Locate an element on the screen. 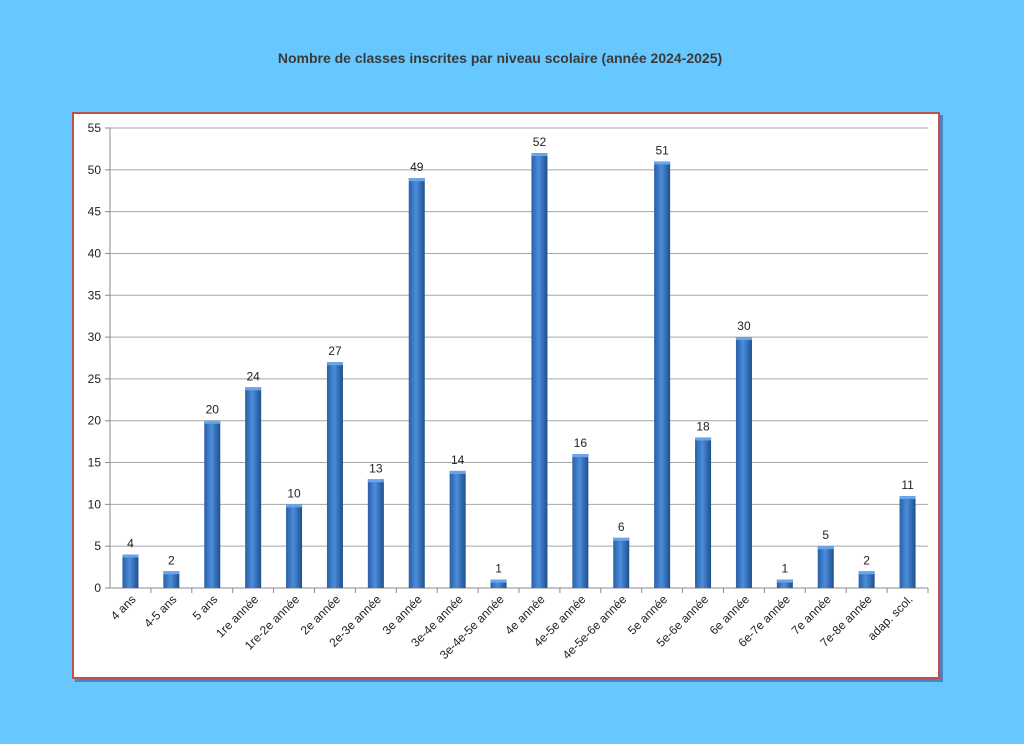  data-label: 5 is located at coordinates (825, 535).